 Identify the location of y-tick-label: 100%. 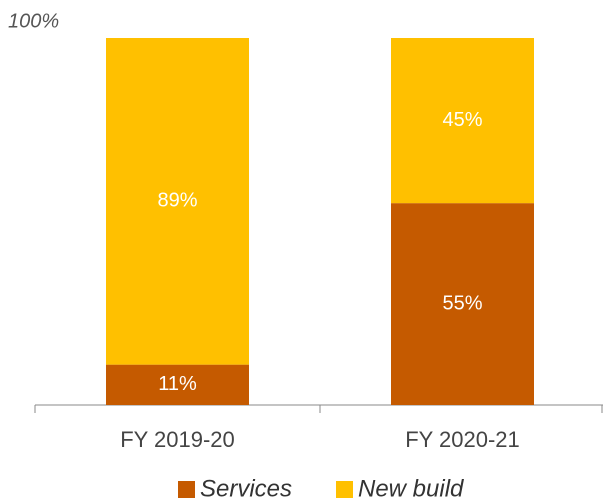
(33, 21).